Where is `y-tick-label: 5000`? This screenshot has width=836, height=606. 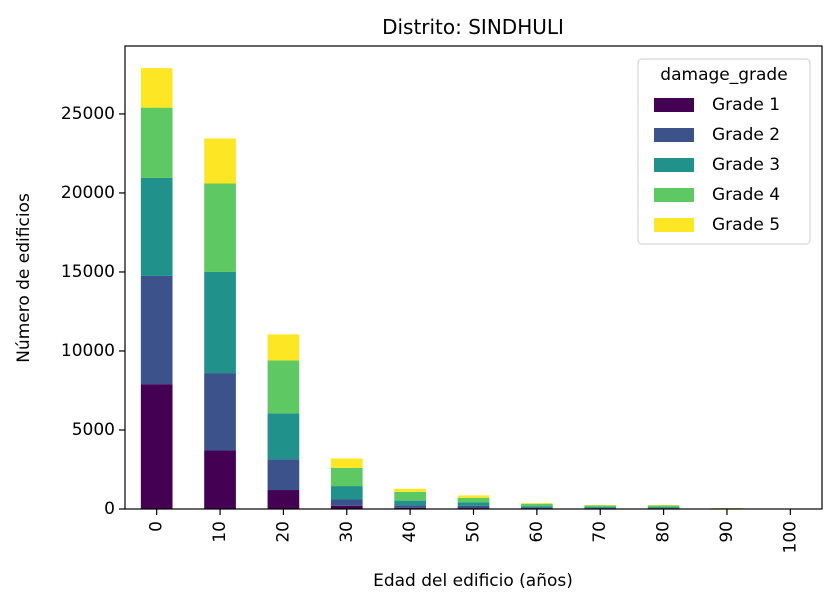 y-tick-label: 5000 is located at coordinates (93, 430).